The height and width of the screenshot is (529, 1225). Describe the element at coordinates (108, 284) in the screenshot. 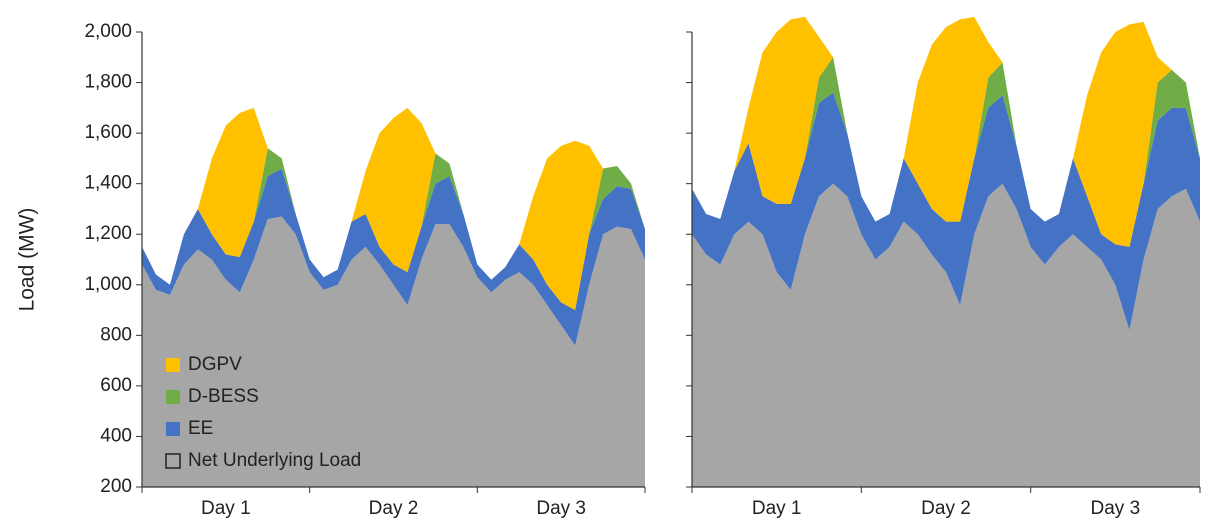

I see `y-tick-label: 1,000` at that location.